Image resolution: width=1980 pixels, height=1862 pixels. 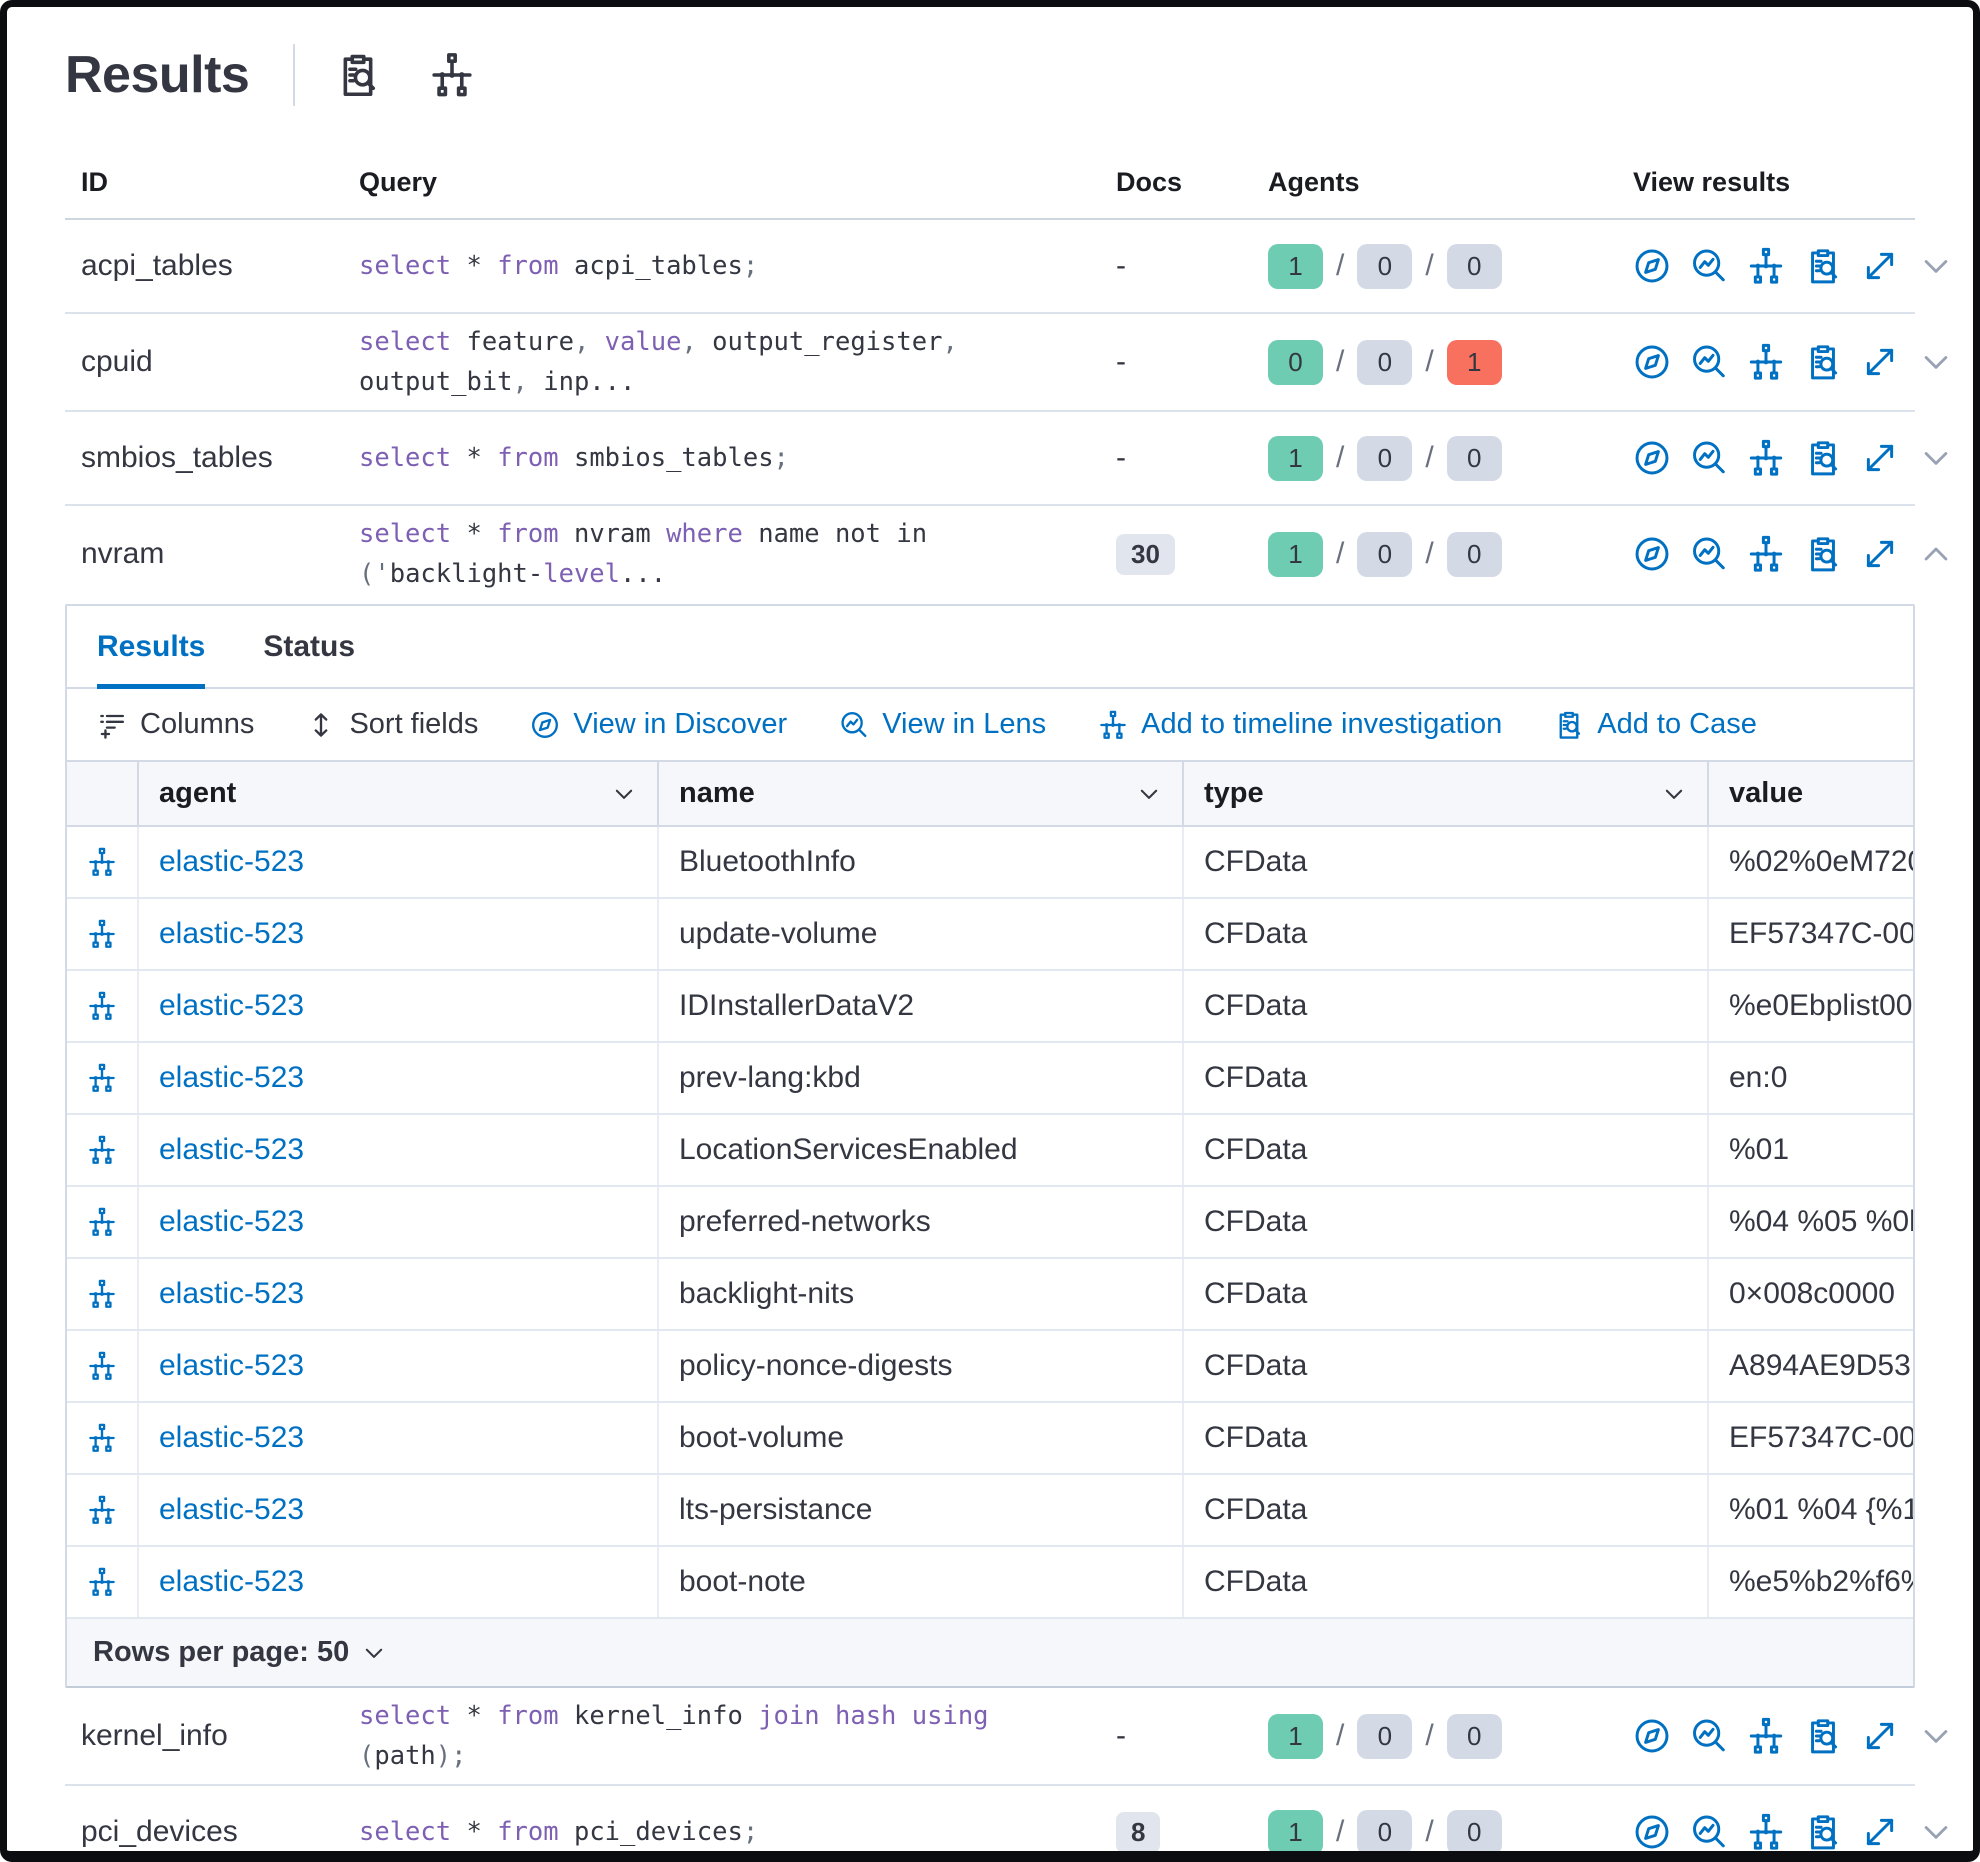 What do you see at coordinates (658, 724) in the screenshot?
I see `toolbar-view-in-discover: View in Discover` at bounding box center [658, 724].